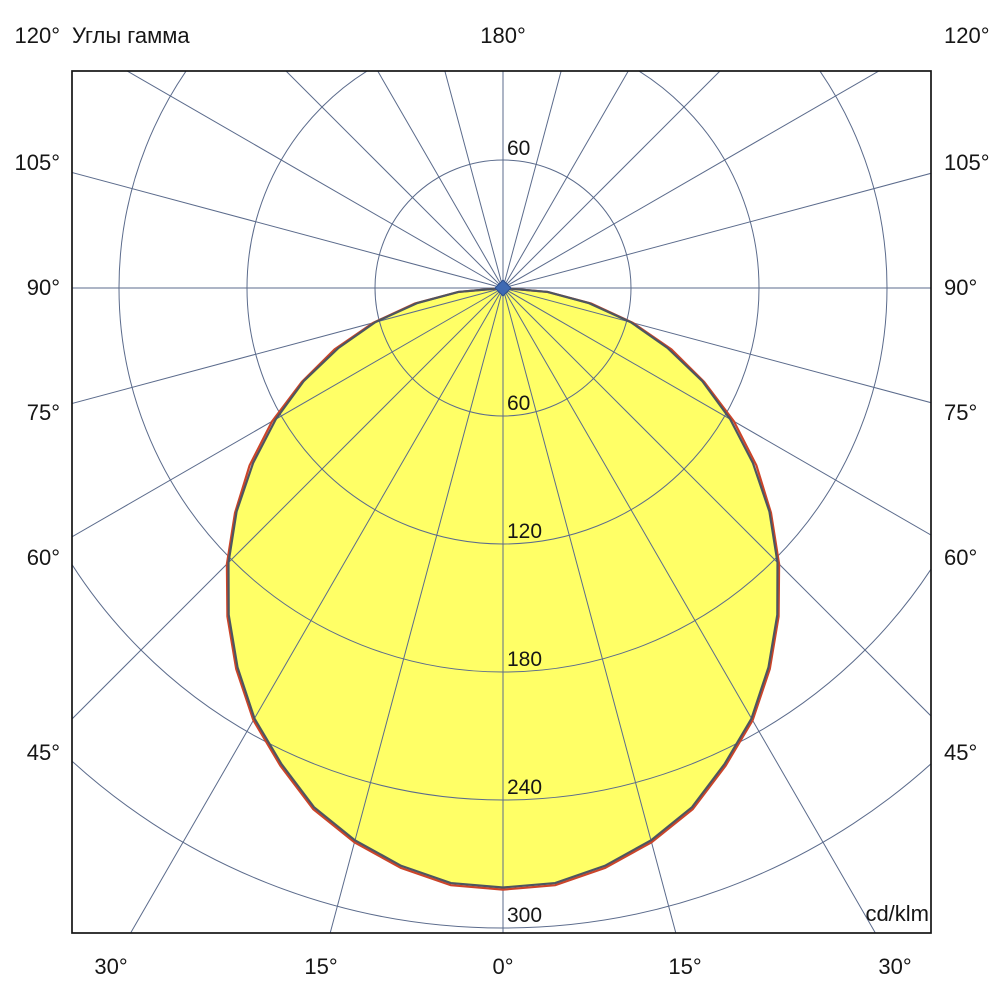 The width and height of the screenshot is (1000, 1000). Describe the element at coordinates (524, 787) in the screenshot. I see `ring-label: 240` at that location.